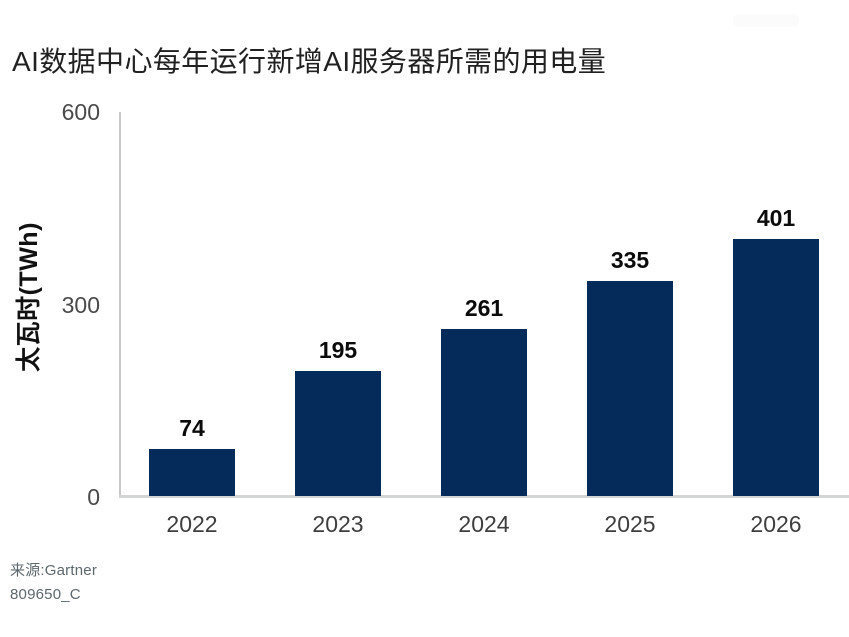  What do you see at coordinates (338, 524) in the screenshot?
I see `x-axis-tick-label: 2023` at bounding box center [338, 524].